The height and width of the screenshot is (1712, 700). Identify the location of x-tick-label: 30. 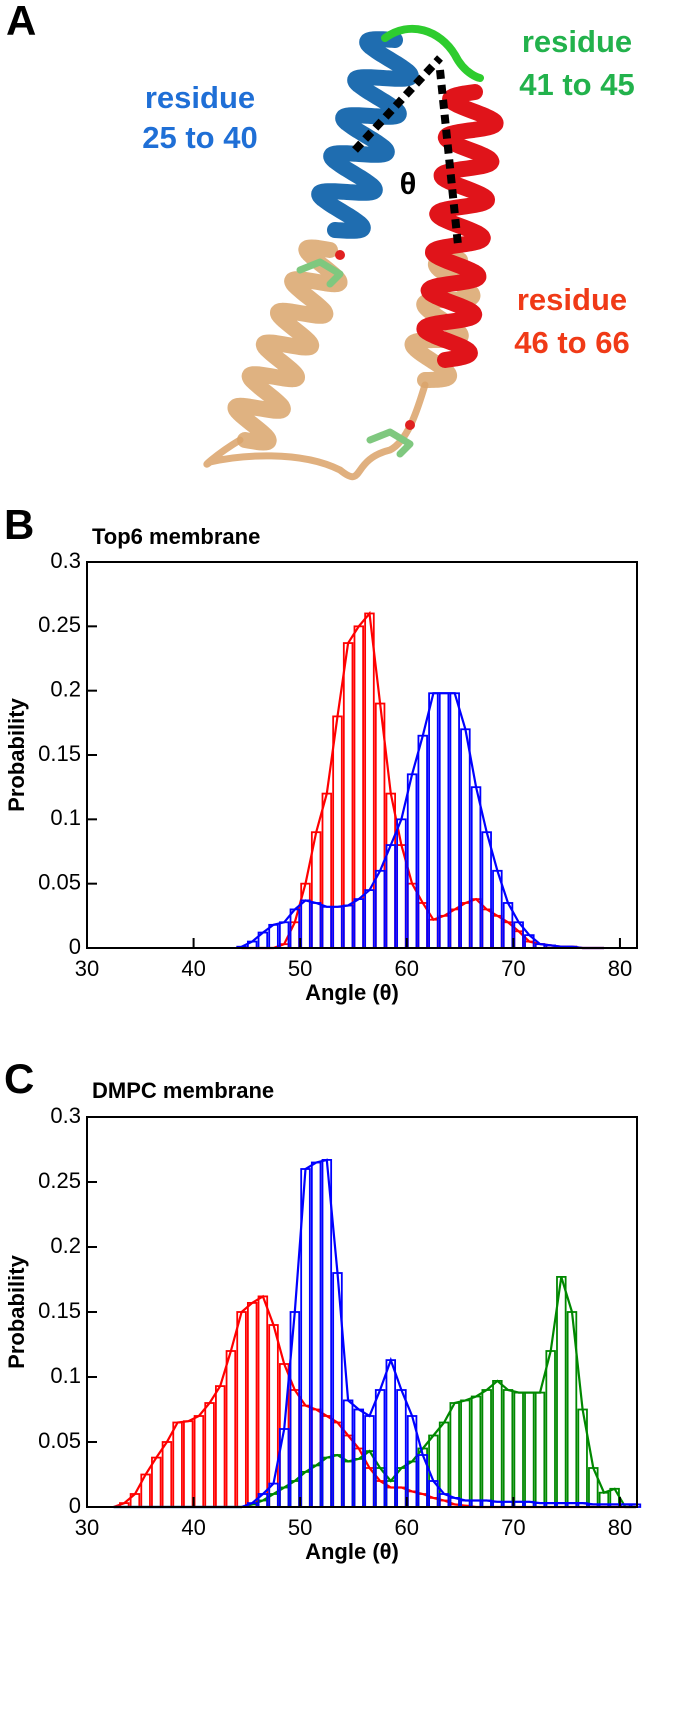
(87, 968).